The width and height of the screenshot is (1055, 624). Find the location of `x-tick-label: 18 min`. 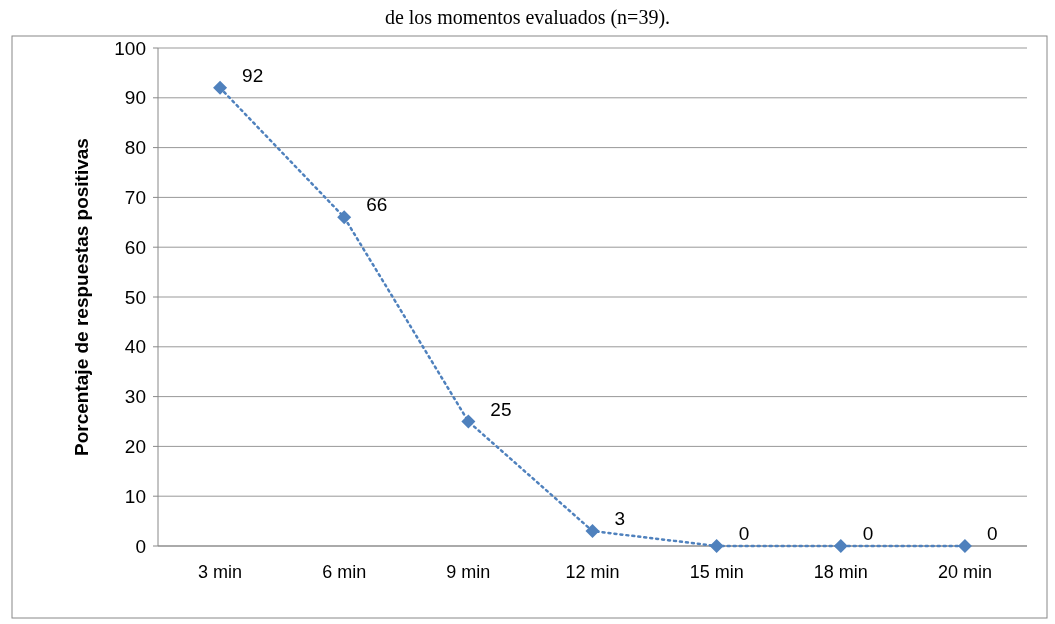

x-tick-label: 18 min is located at coordinates (840, 572).